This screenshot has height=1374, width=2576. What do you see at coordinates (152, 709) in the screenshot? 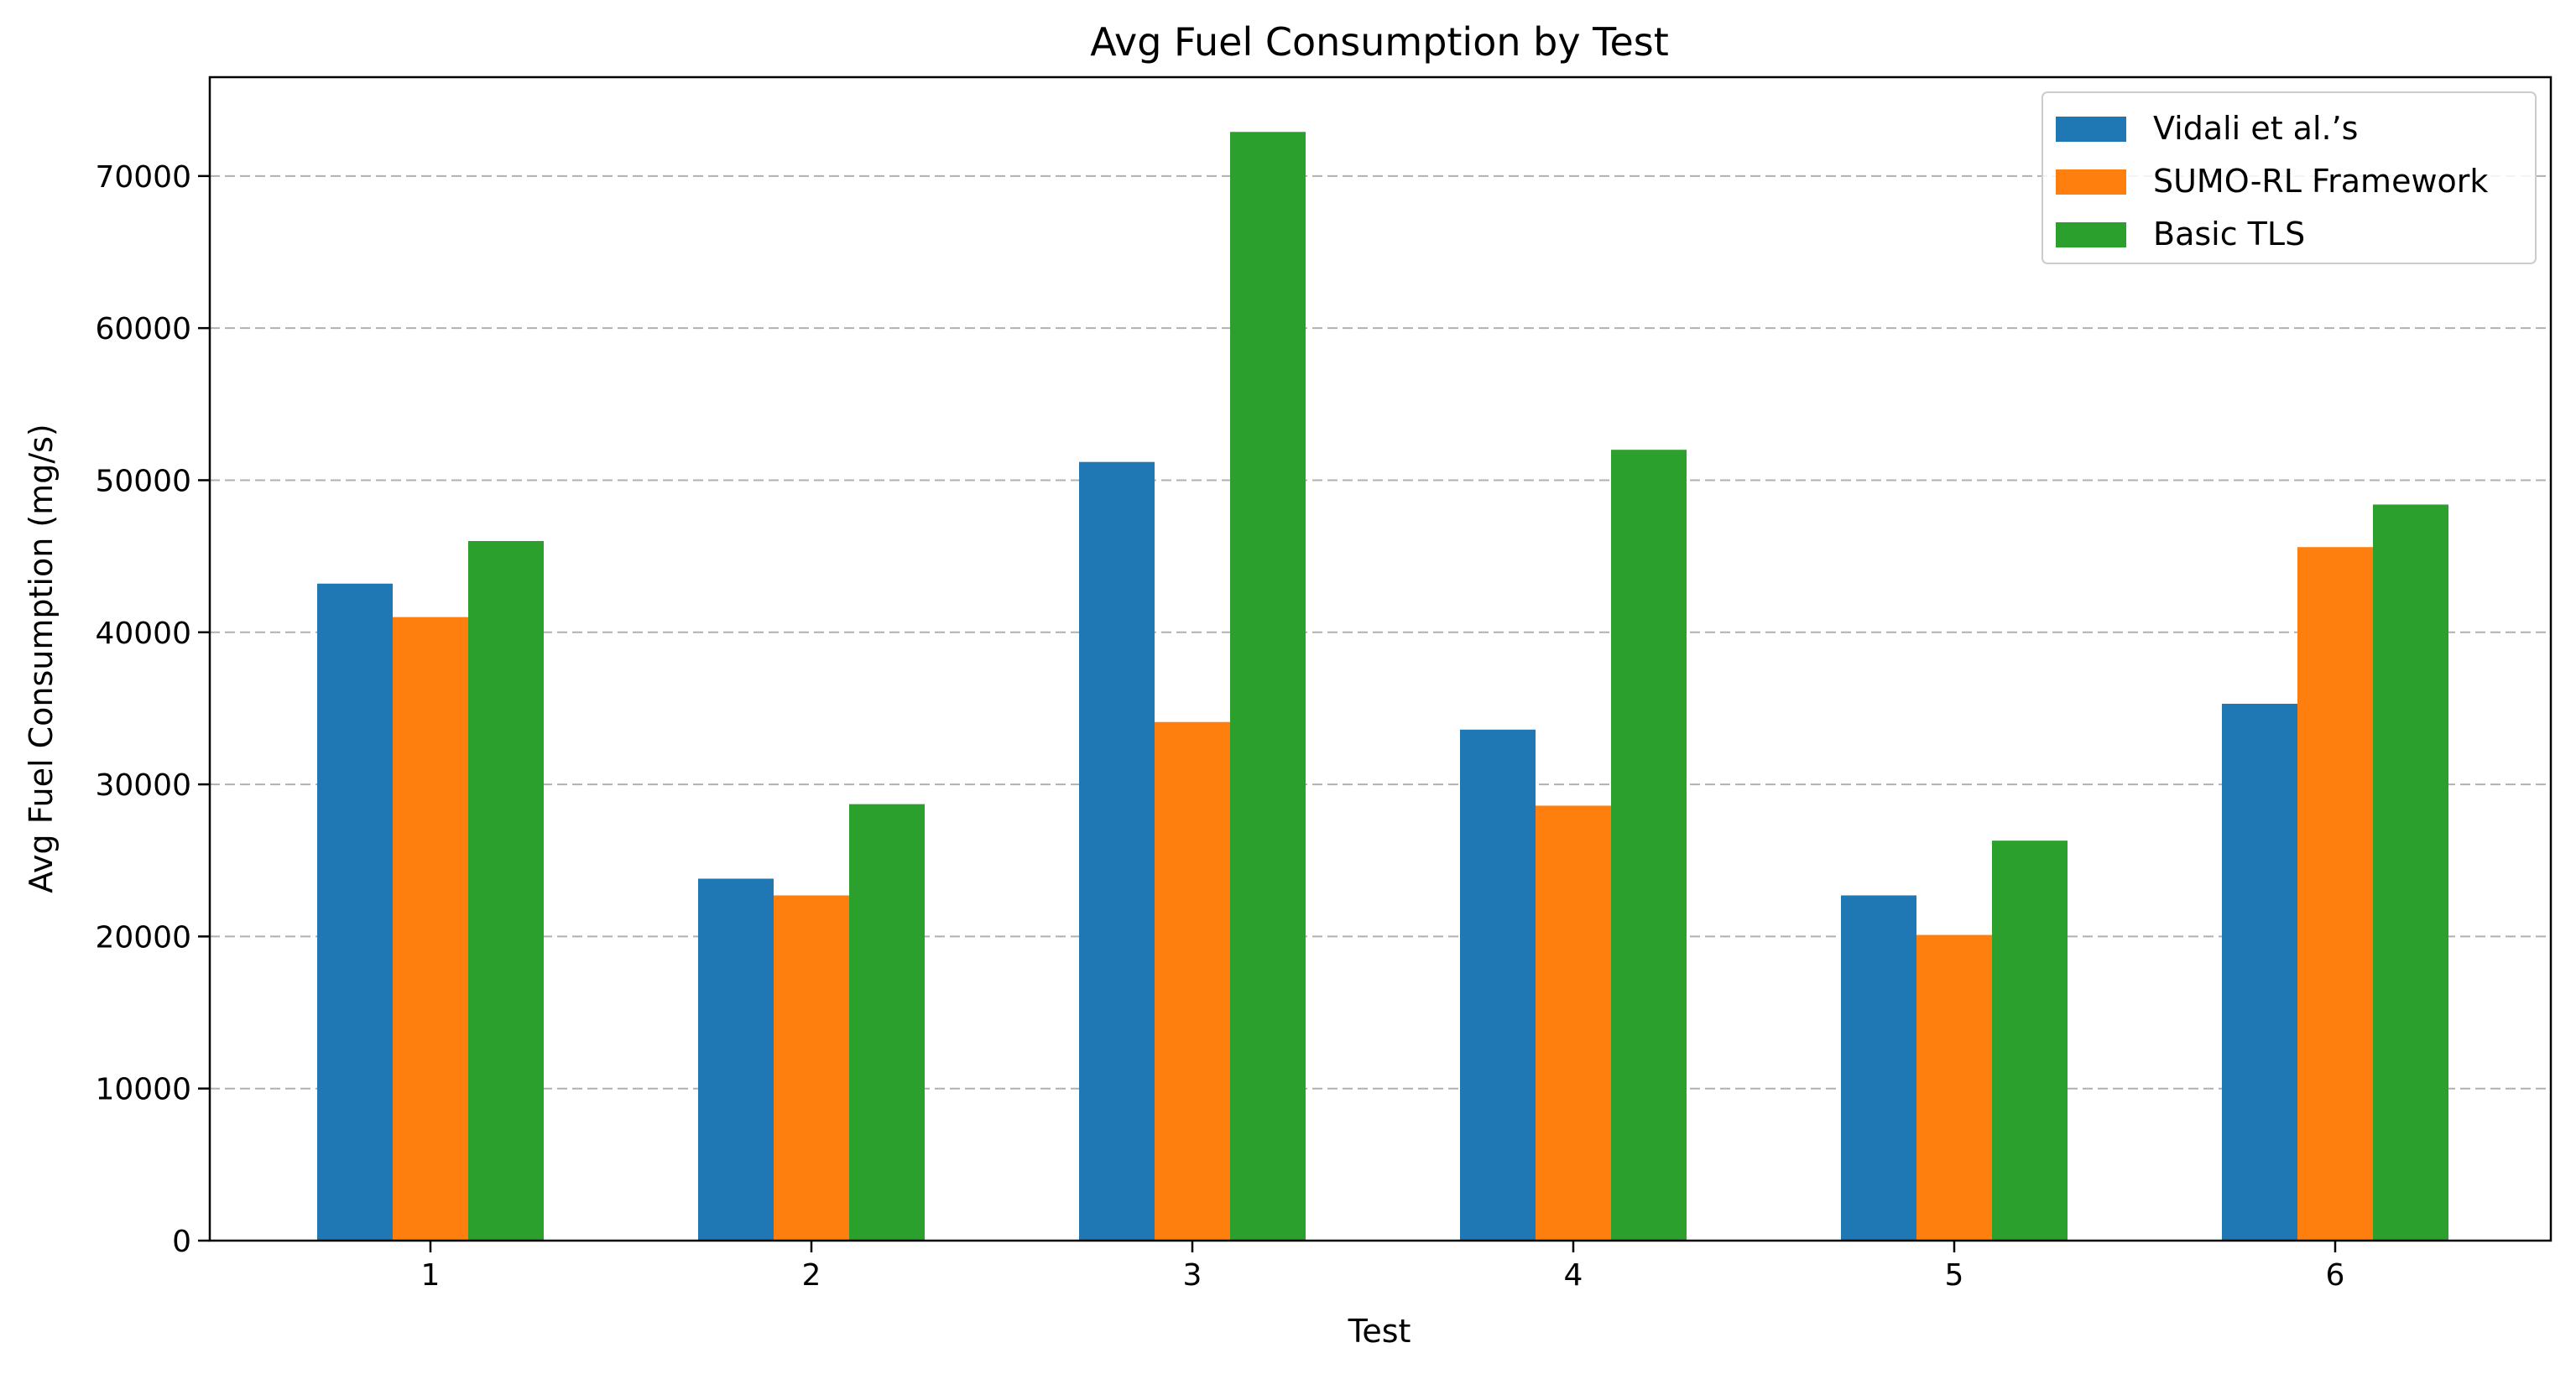
I see `y-axis-ticks: 0 10000 20000 30000 40000 50000 60000 70000` at bounding box center [152, 709].